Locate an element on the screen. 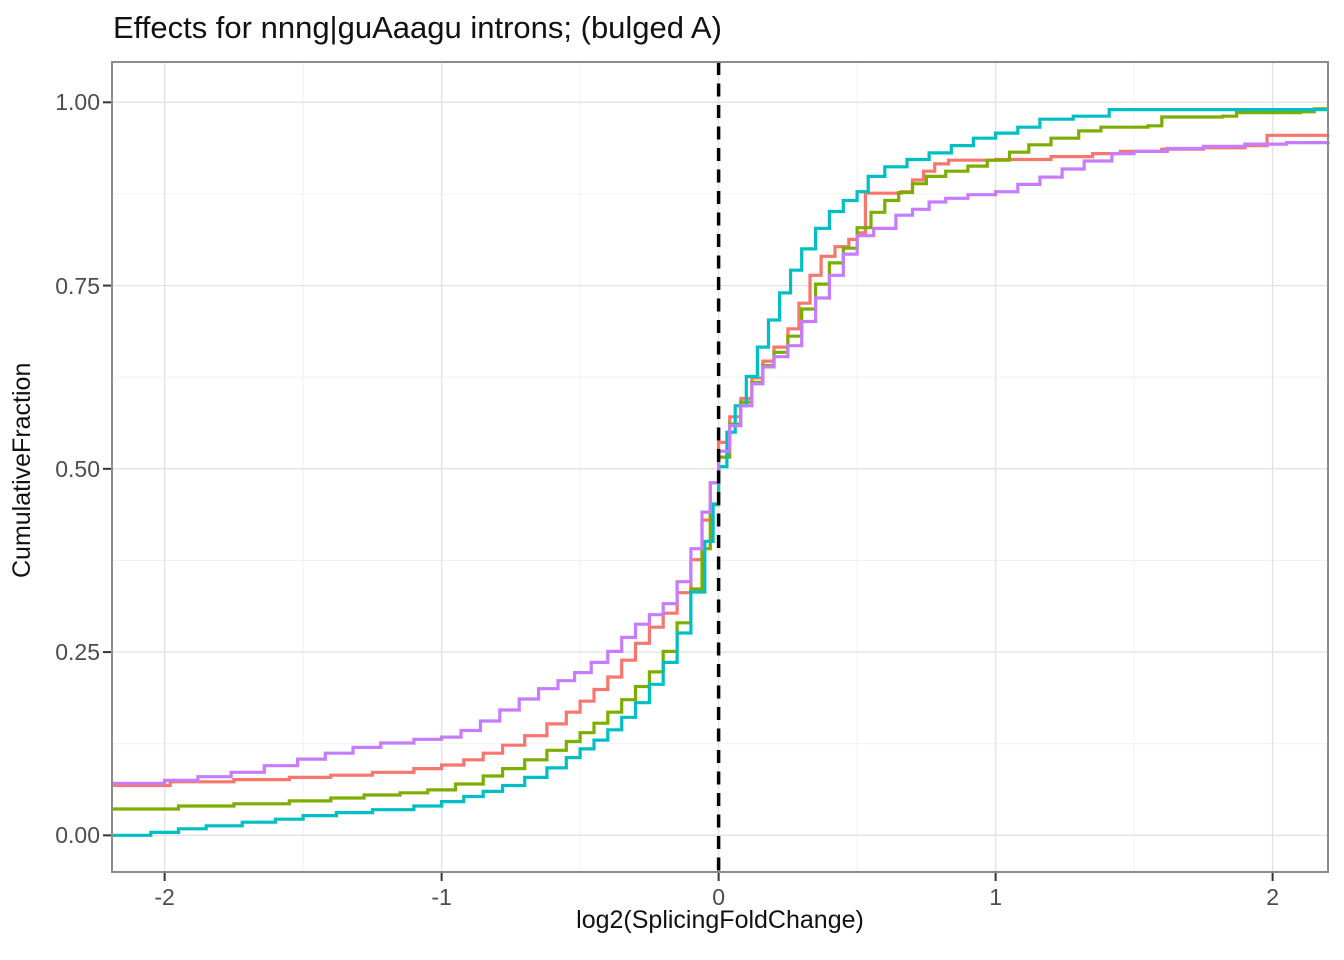 This screenshot has width=1344, height=960. y-tick-label: 0.50 is located at coordinates (77, 468).